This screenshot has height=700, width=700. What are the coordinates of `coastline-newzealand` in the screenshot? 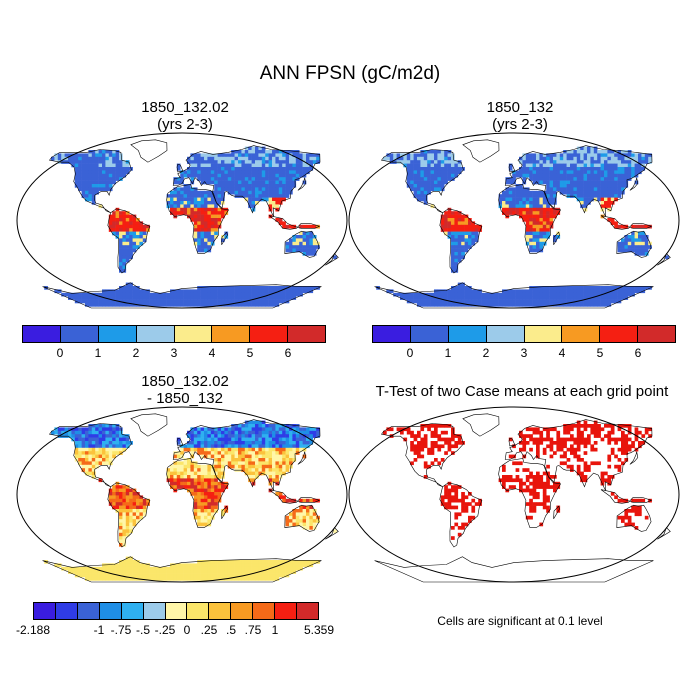 It's located at (332, 259).